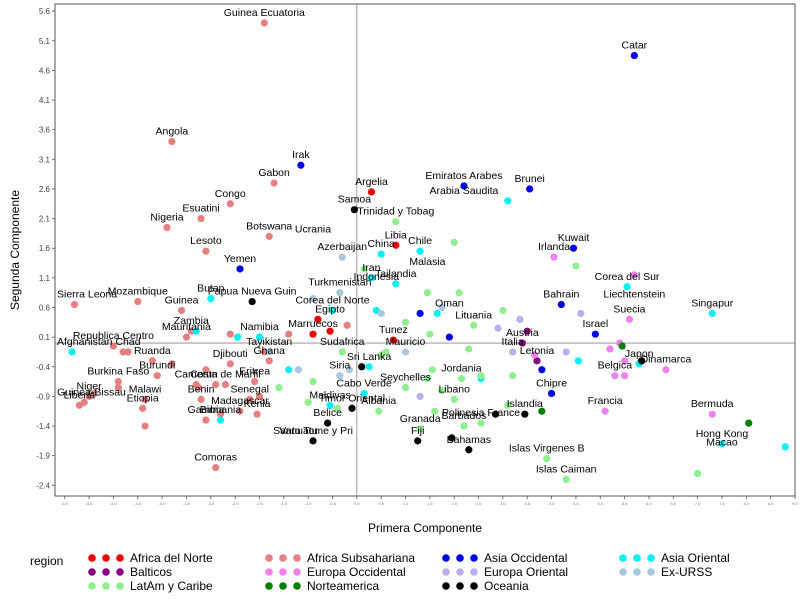 This screenshot has height=600, width=800. Describe the element at coordinates (225, 384) in the screenshot. I see `point-costa-de-marfil` at that location.